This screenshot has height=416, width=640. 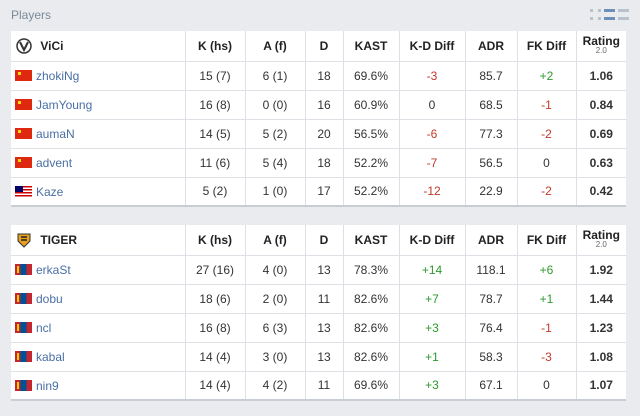 I want to click on team-name: ViCi, so click(x=52, y=45).